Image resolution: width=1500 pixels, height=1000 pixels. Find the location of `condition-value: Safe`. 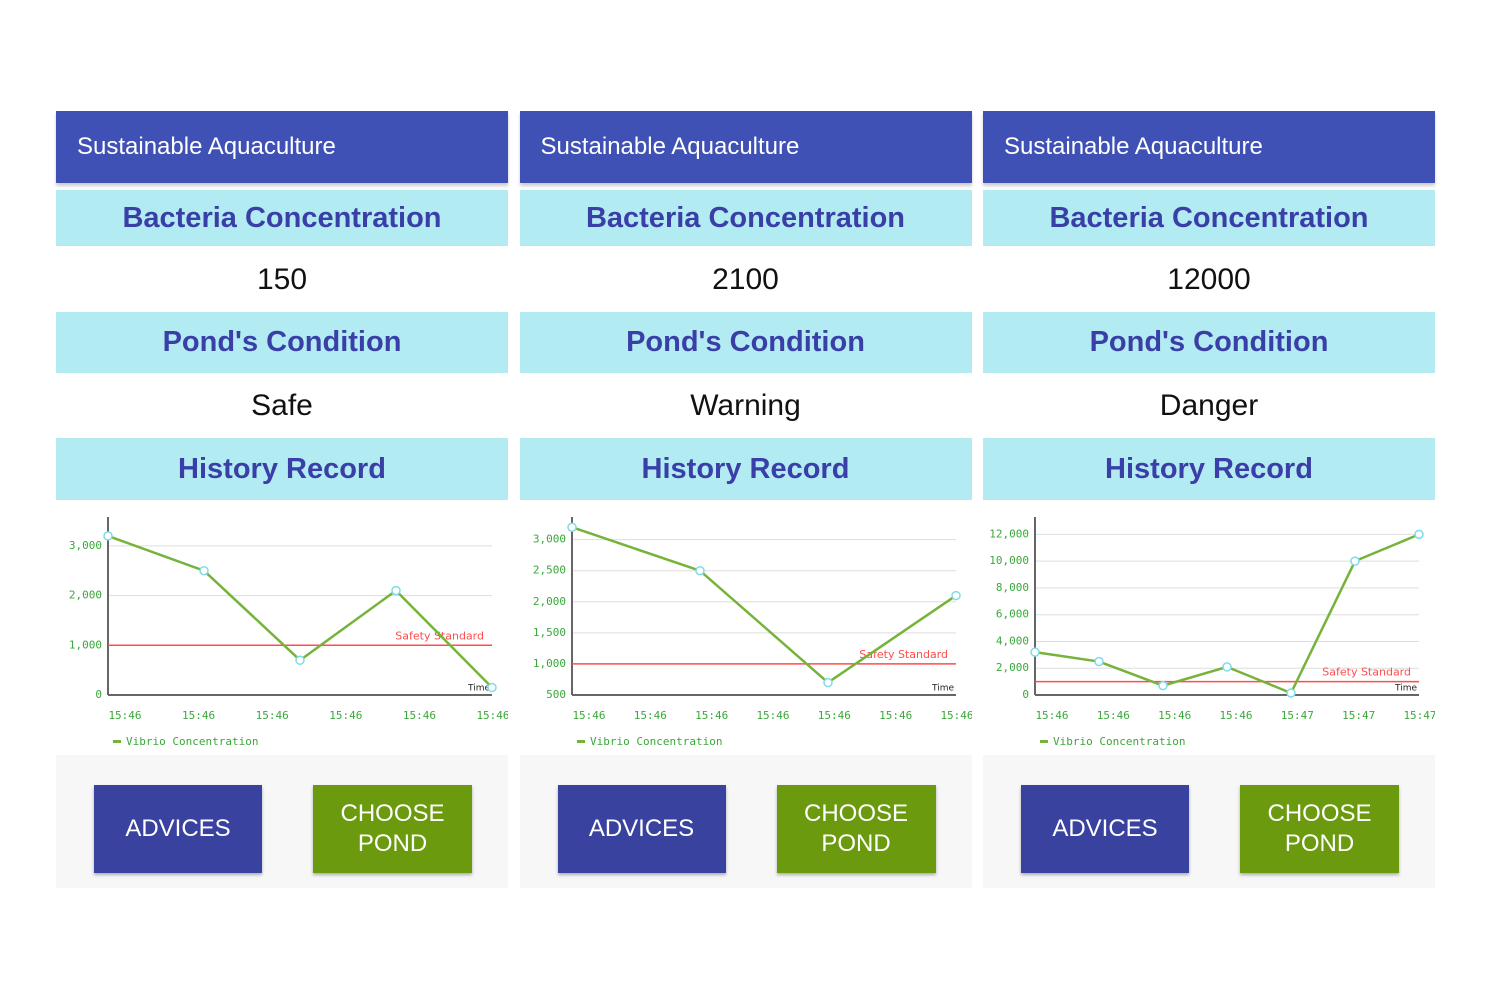

condition-value: Safe is located at coordinates (282, 405).